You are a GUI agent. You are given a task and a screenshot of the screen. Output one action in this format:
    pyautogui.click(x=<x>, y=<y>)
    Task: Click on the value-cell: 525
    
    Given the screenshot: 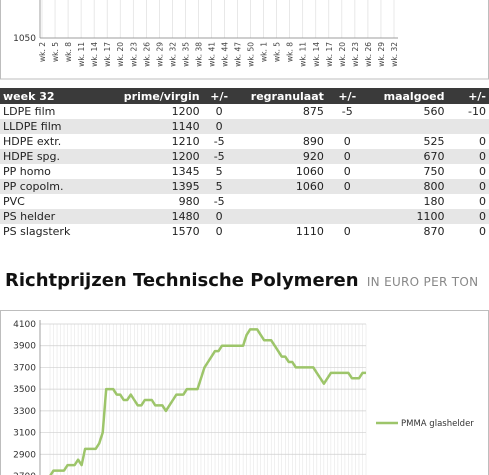 What is the action you would take?
    pyautogui.click(x=434, y=141)
    